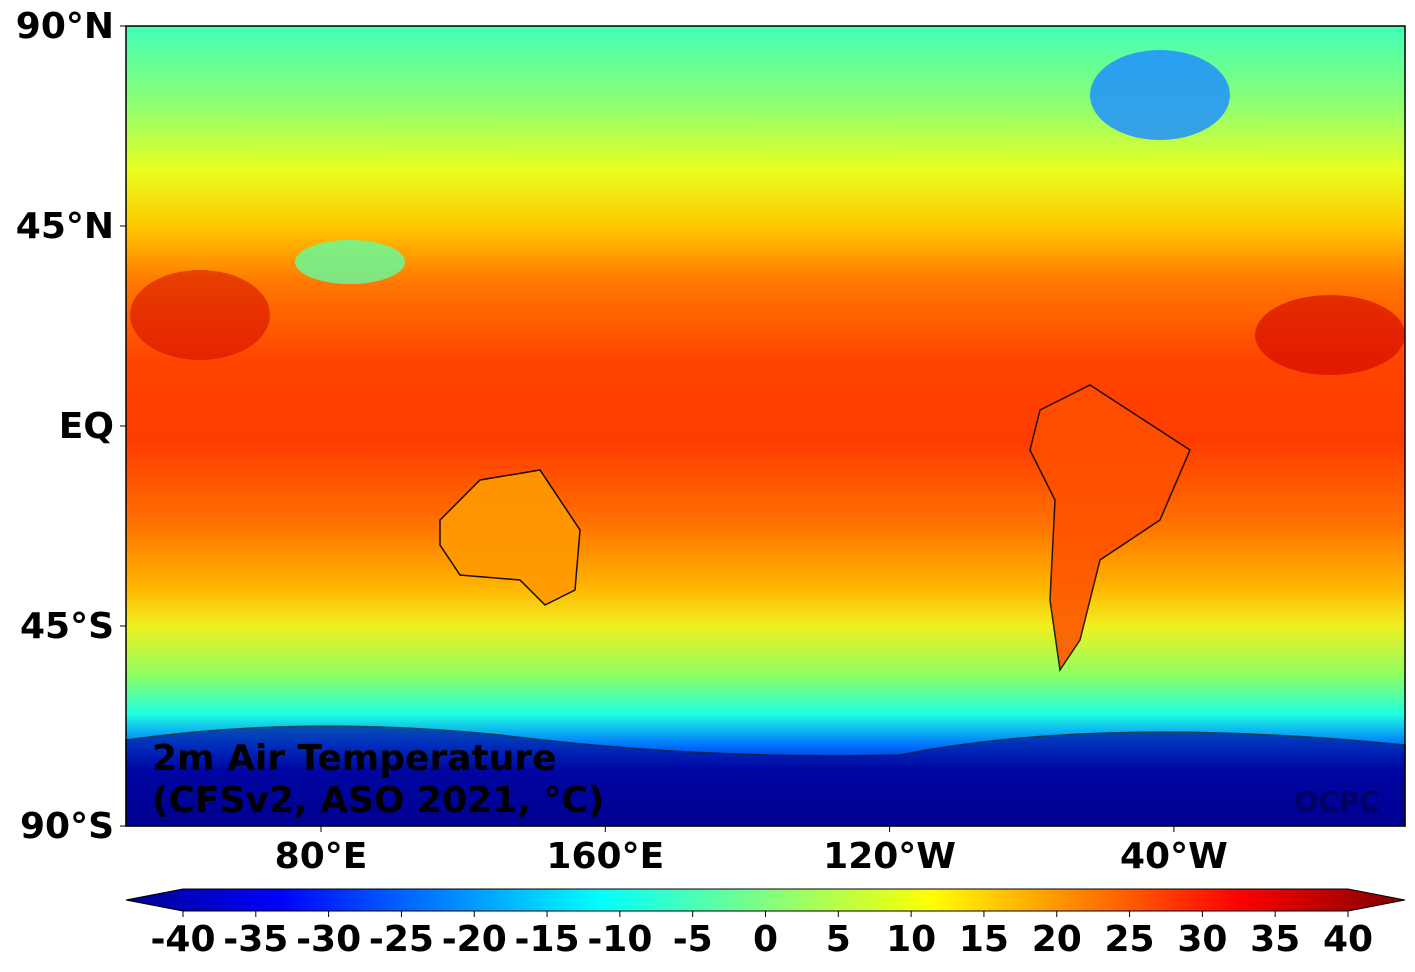 The width and height of the screenshot is (1415, 972). What do you see at coordinates (182, 939) in the screenshot?
I see `colorbar-tick-label: -40` at bounding box center [182, 939].